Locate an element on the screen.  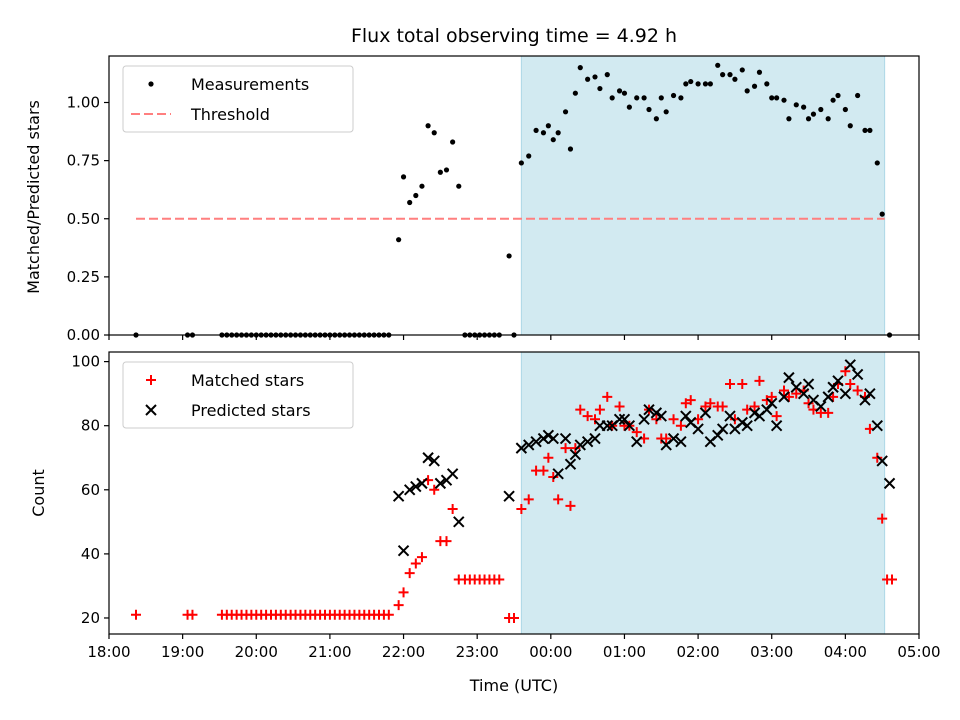
x-tick-label: 02:00 is located at coordinates (697, 652).